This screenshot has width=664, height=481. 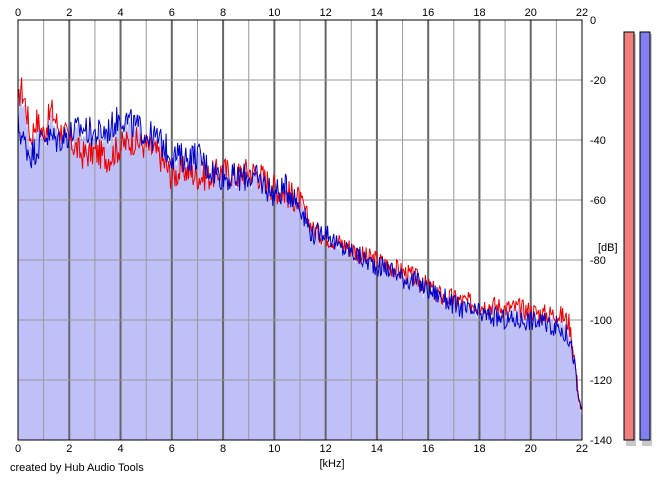 What do you see at coordinates (69, 13) in the screenshot?
I see `x-tick-top: 2` at bounding box center [69, 13].